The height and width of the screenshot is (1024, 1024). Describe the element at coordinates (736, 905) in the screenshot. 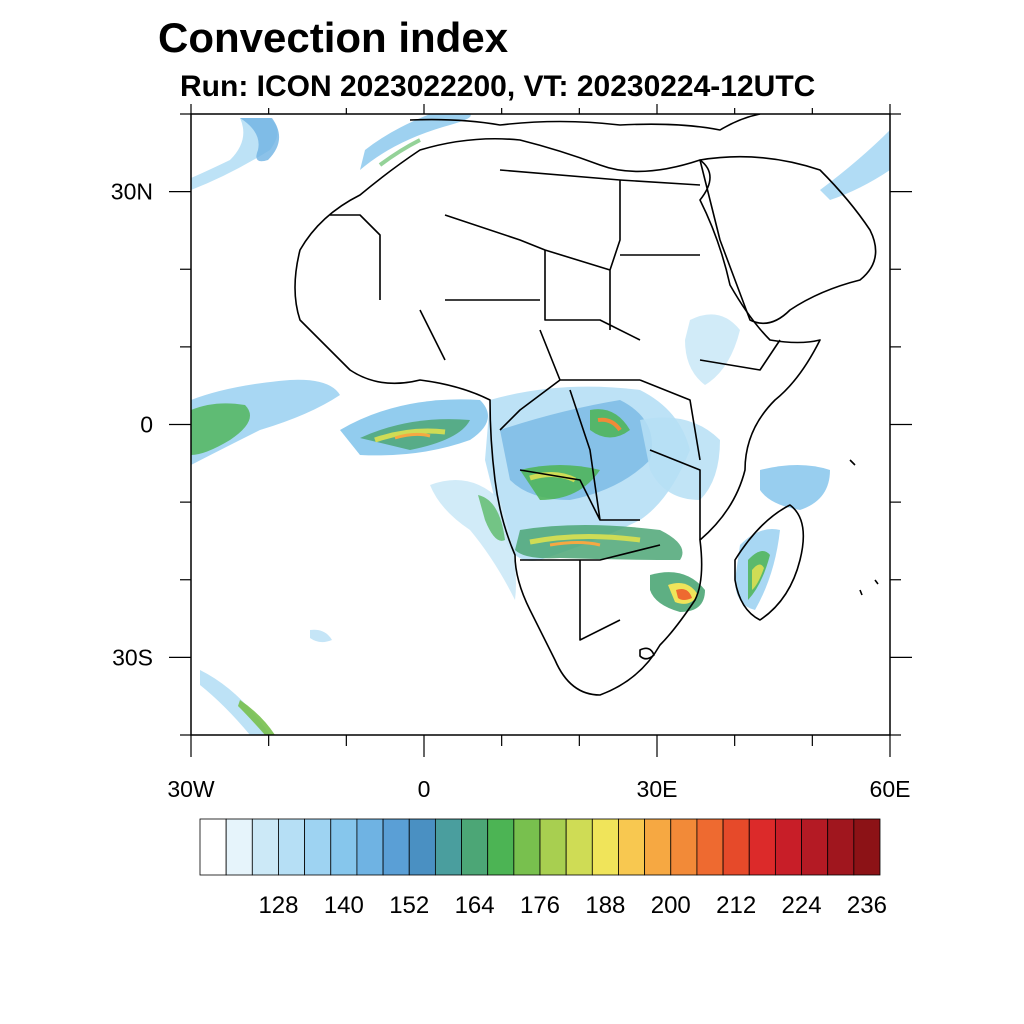

I see `colorbar-label: 212` at that location.